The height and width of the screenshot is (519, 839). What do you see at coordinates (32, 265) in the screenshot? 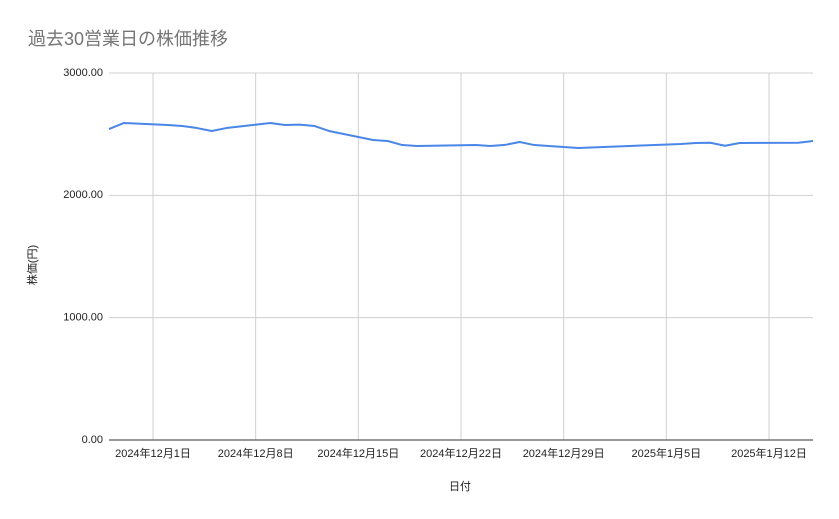
I see `y-axis-title: 株価(円)` at bounding box center [32, 265].